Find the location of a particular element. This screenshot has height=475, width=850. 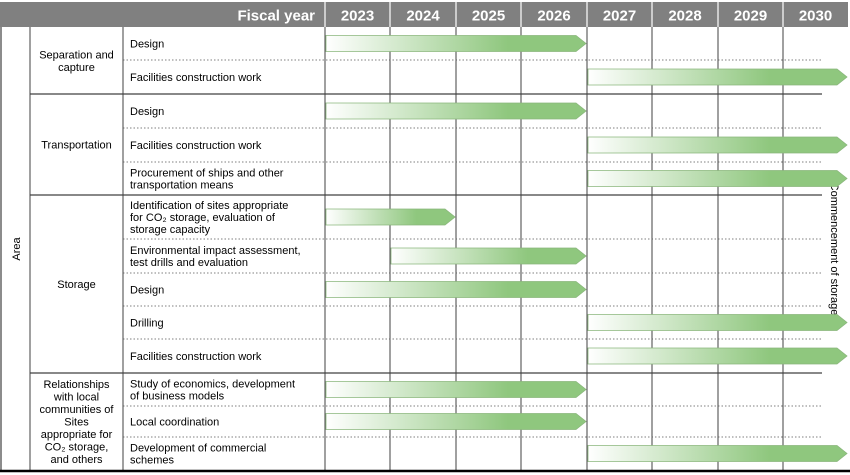

area-label-line: capture is located at coordinates (76, 68).